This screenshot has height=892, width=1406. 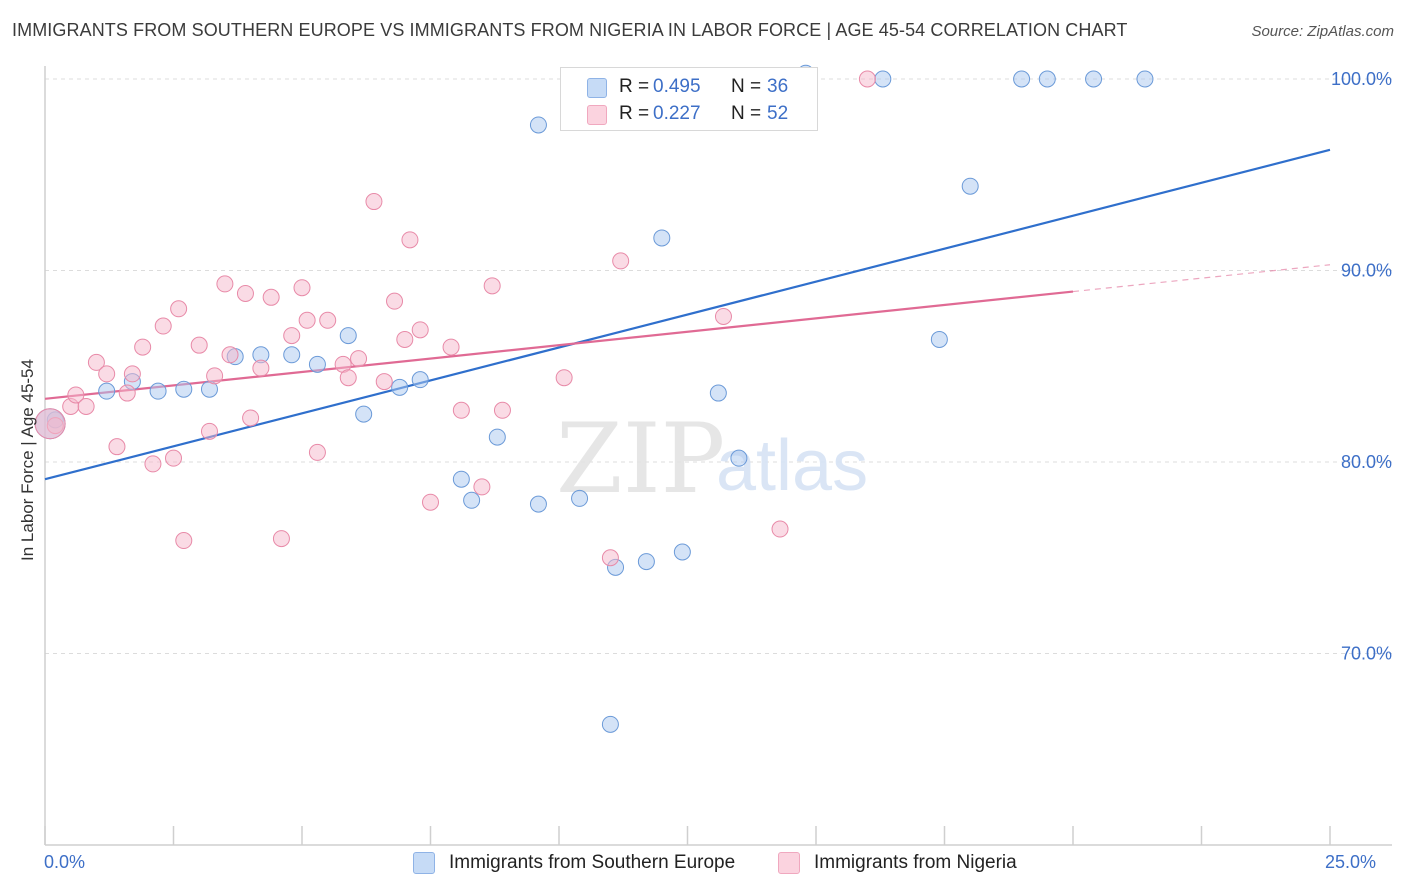 What do you see at coordinates (1351, 862) in the screenshot?
I see `x-tick-label-max: 25.0%` at bounding box center [1351, 862].